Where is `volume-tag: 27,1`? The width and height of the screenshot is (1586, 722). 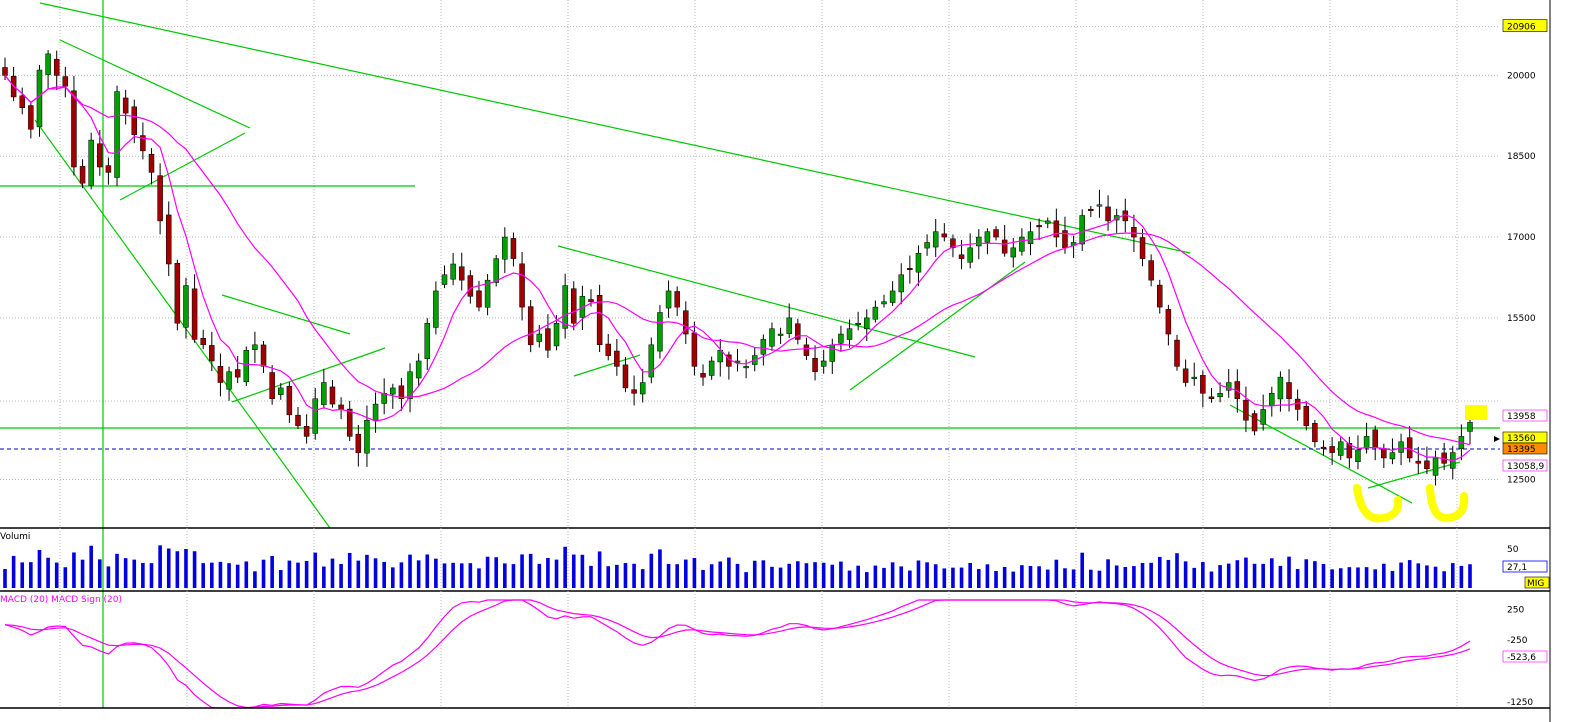 volume-tag: 27,1 is located at coordinates (1517, 568).